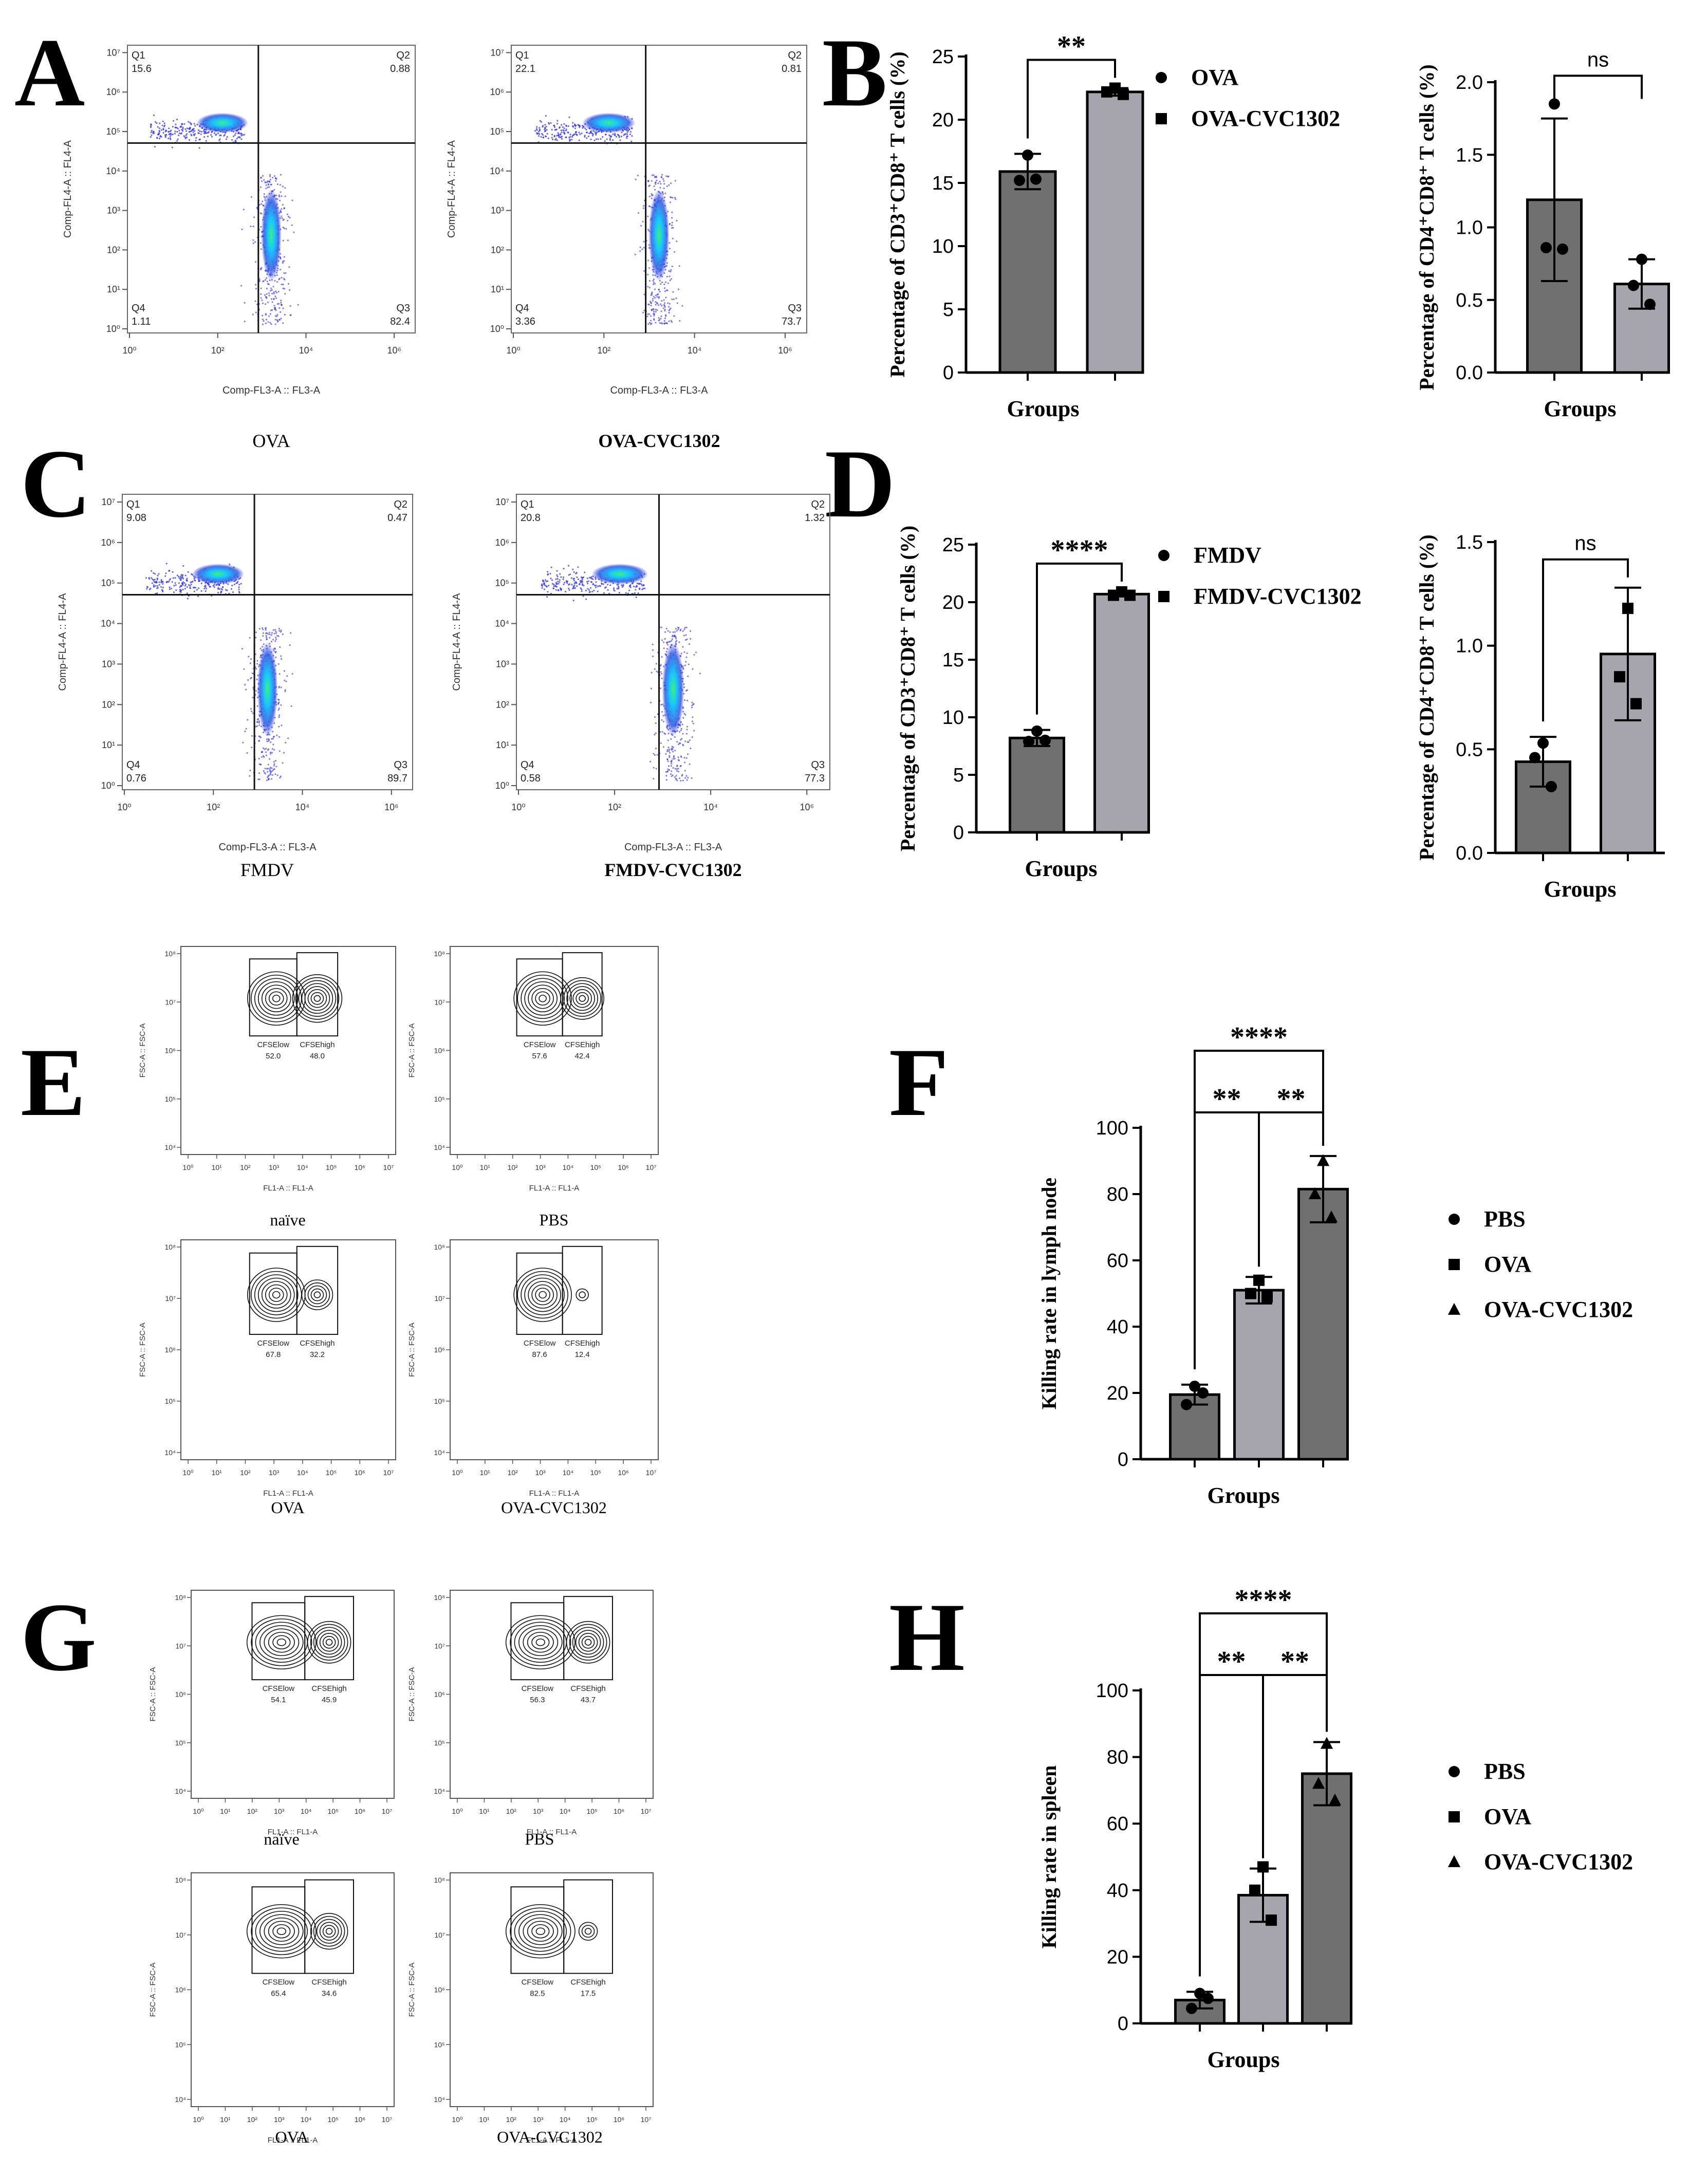 This screenshot has height=2158, width=1708. I want to click on gate-cfse-high, so click(330, 1926).